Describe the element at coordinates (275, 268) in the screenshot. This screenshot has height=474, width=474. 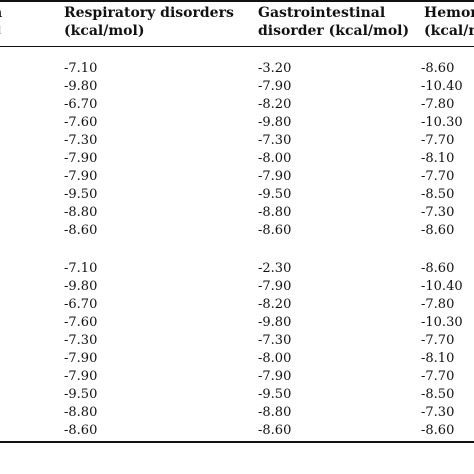
I see `table-cell-gastrointestinal: -2.30` at that location.